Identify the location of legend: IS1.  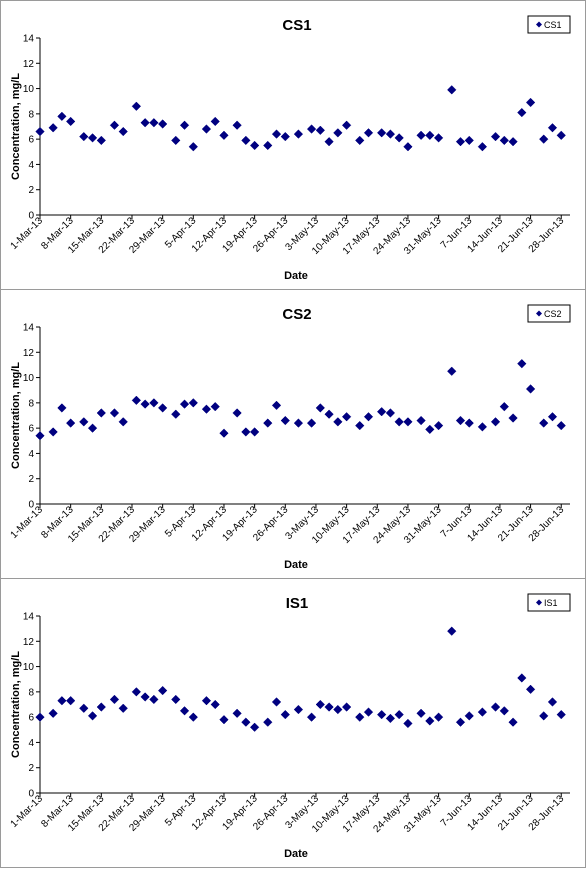
(549, 602).